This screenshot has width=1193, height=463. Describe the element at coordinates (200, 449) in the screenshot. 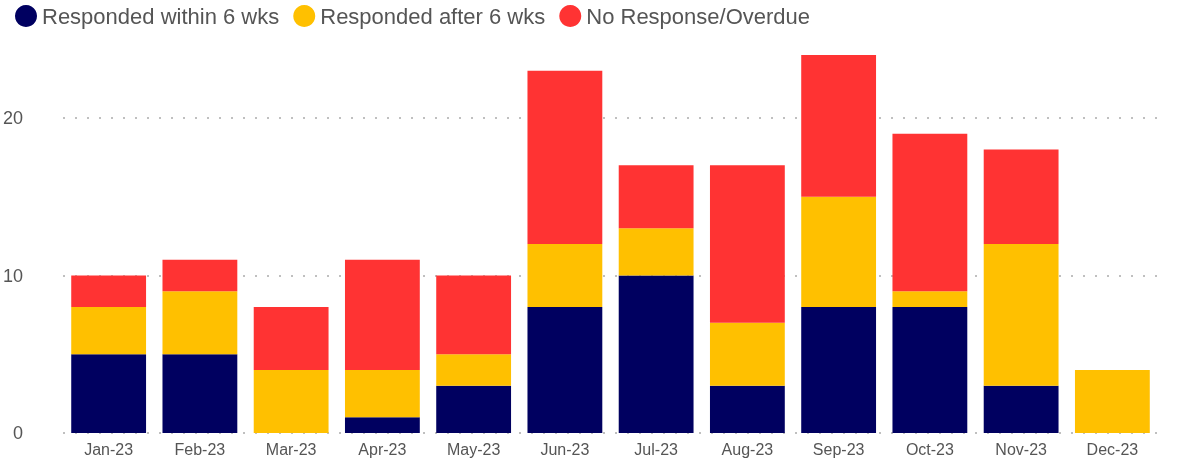

I see `x-tick-label: Feb-23` at that location.